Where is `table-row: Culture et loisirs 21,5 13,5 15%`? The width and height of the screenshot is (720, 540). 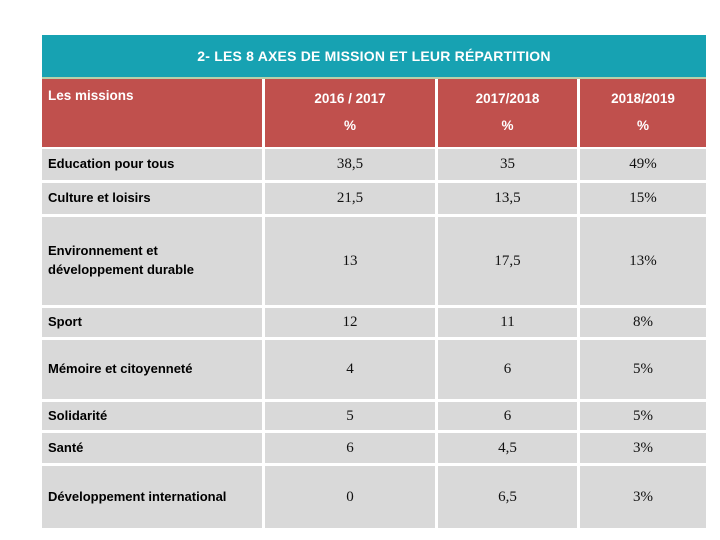
table-row: Culture et loisirs 21,5 13,5 15% is located at coordinates (374, 198).